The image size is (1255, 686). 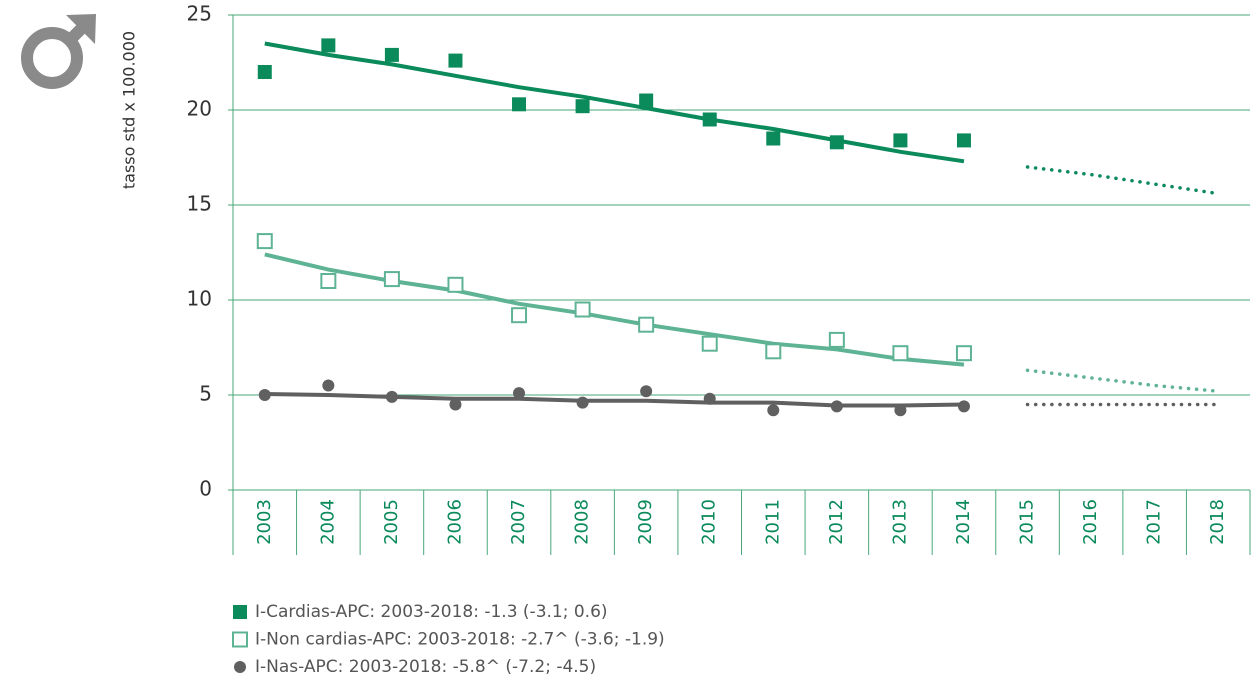 What do you see at coordinates (1027, 522) in the screenshot?
I see `x-tick-label: 2015` at bounding box center [1027, 522].